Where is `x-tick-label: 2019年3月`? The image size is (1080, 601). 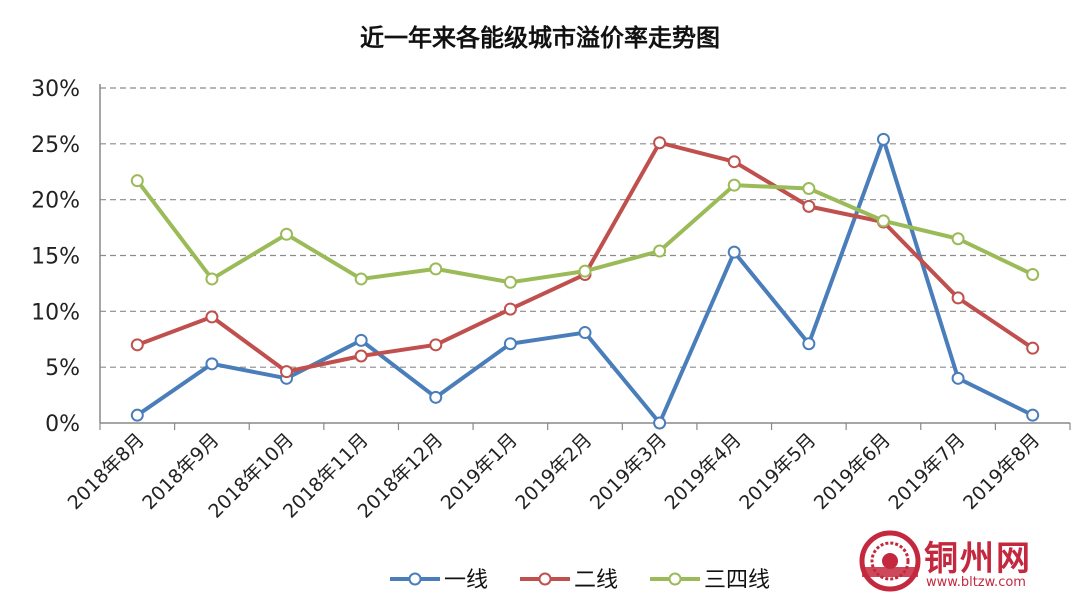
x-tick-label: 2019年3月 is located at coordinates (628, 471).